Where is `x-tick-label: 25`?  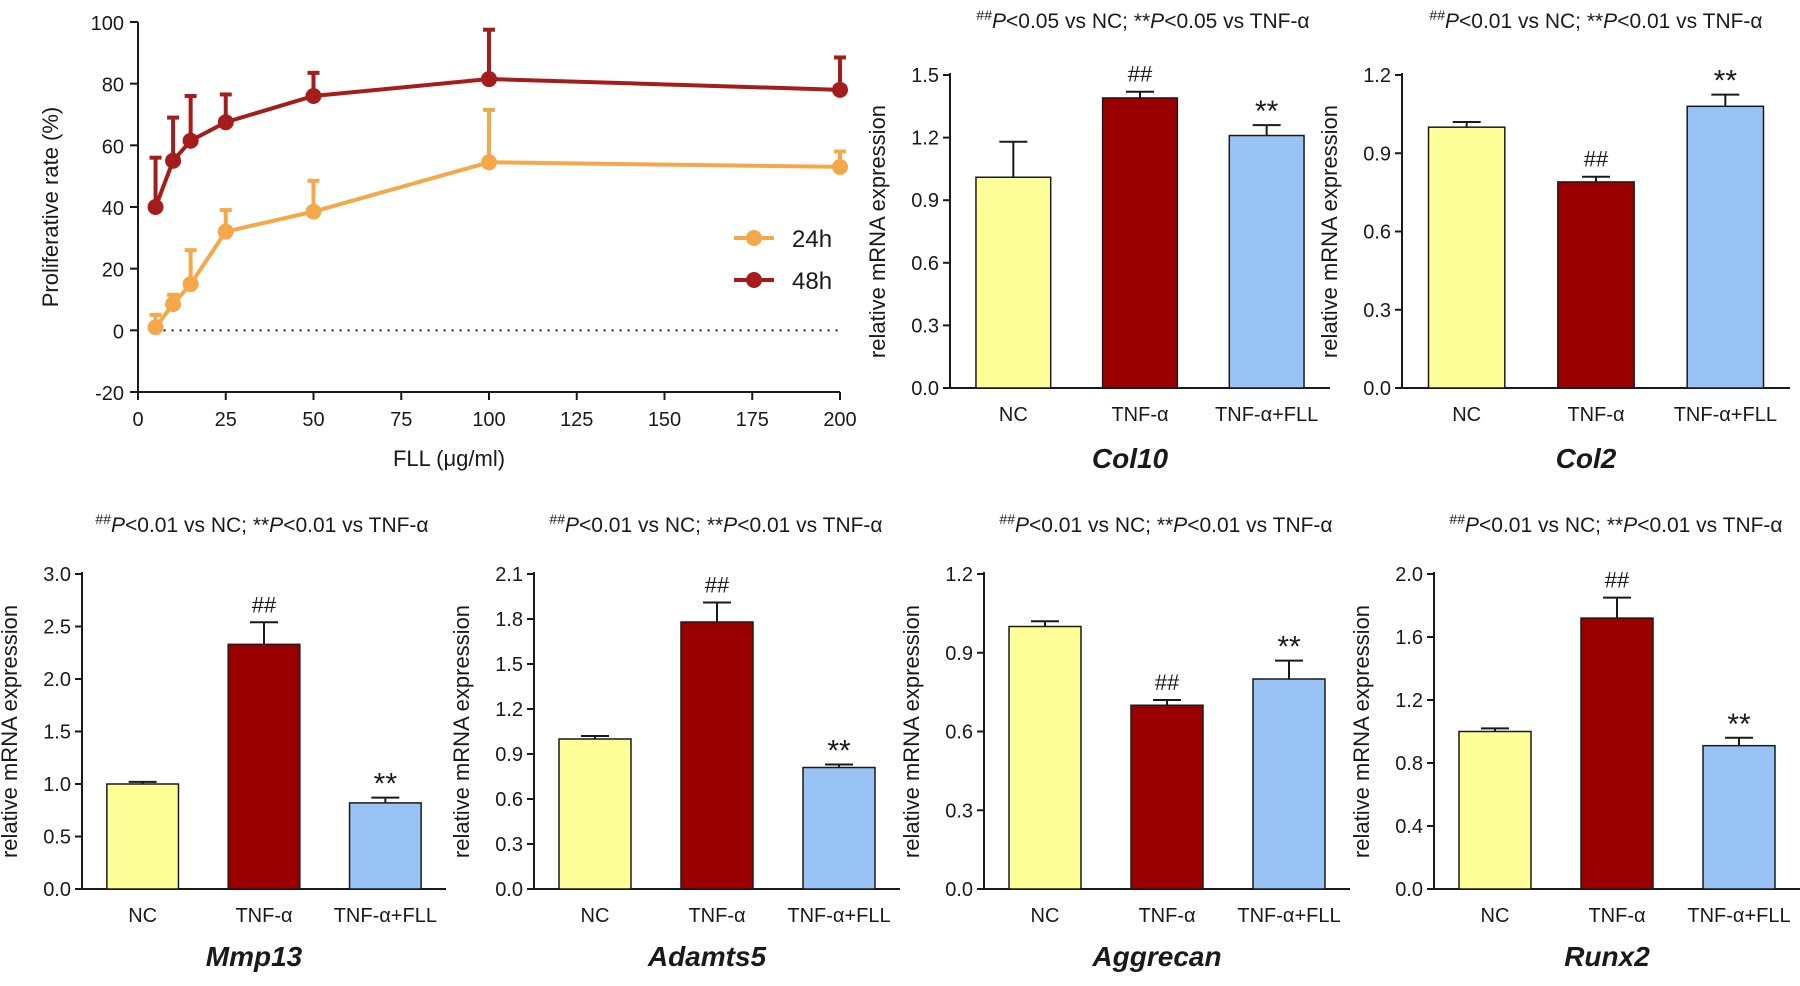 x-tick-label: 25 is located at coordinates (226, 420).